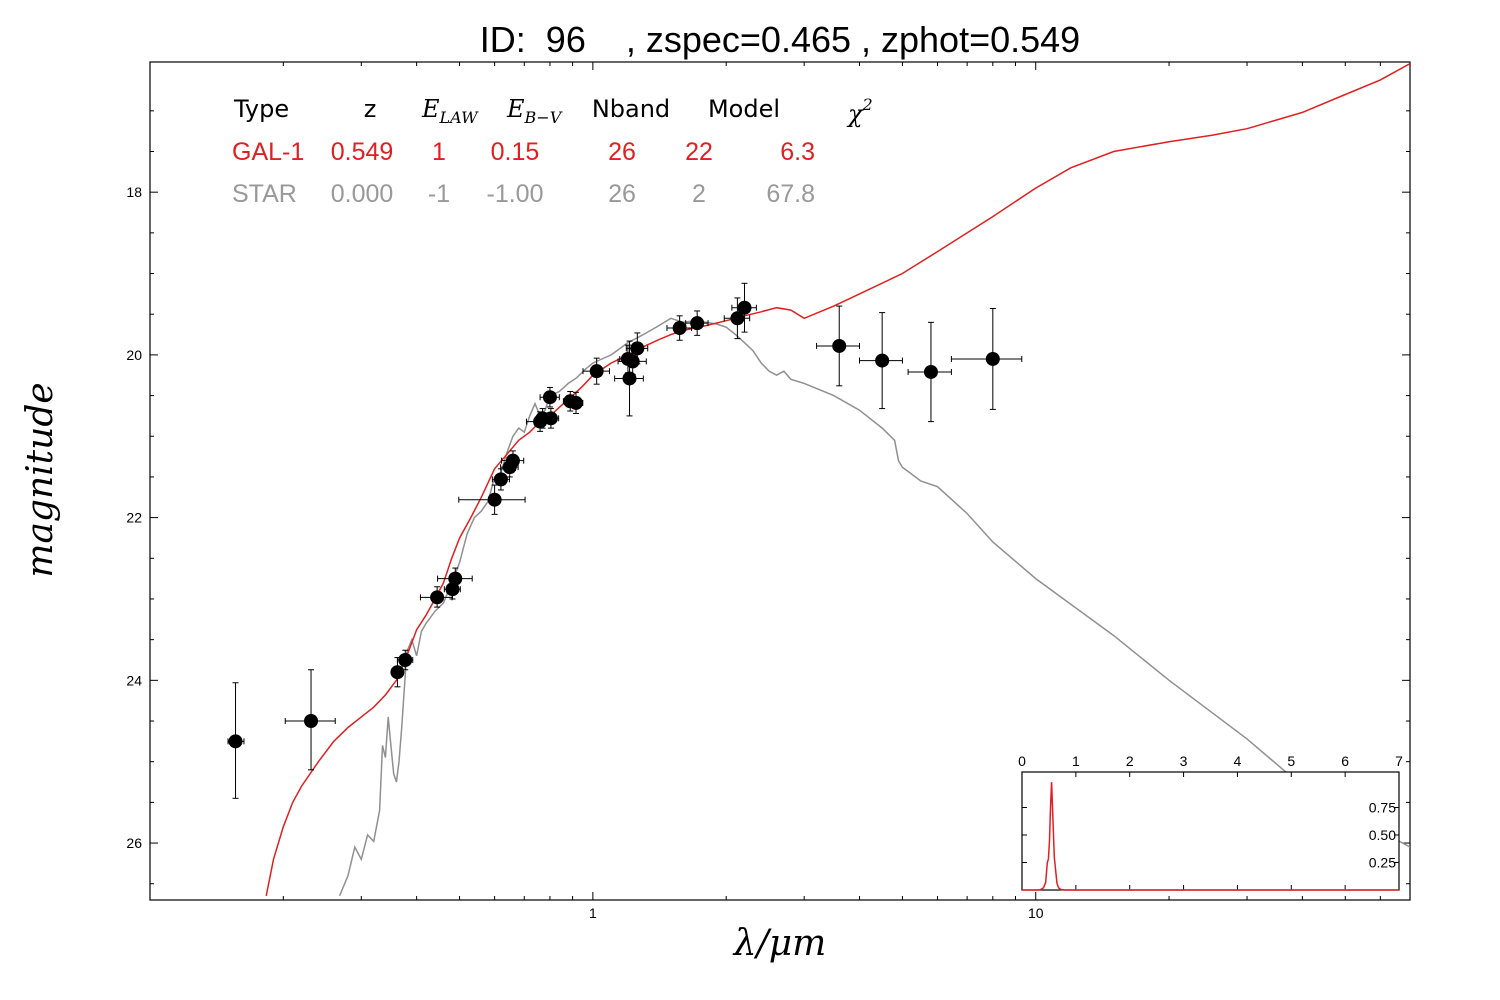  Describe the element at coordinates (790, 194) in the screenshot. I see `table-cell-chi2: 67.8` at that location.